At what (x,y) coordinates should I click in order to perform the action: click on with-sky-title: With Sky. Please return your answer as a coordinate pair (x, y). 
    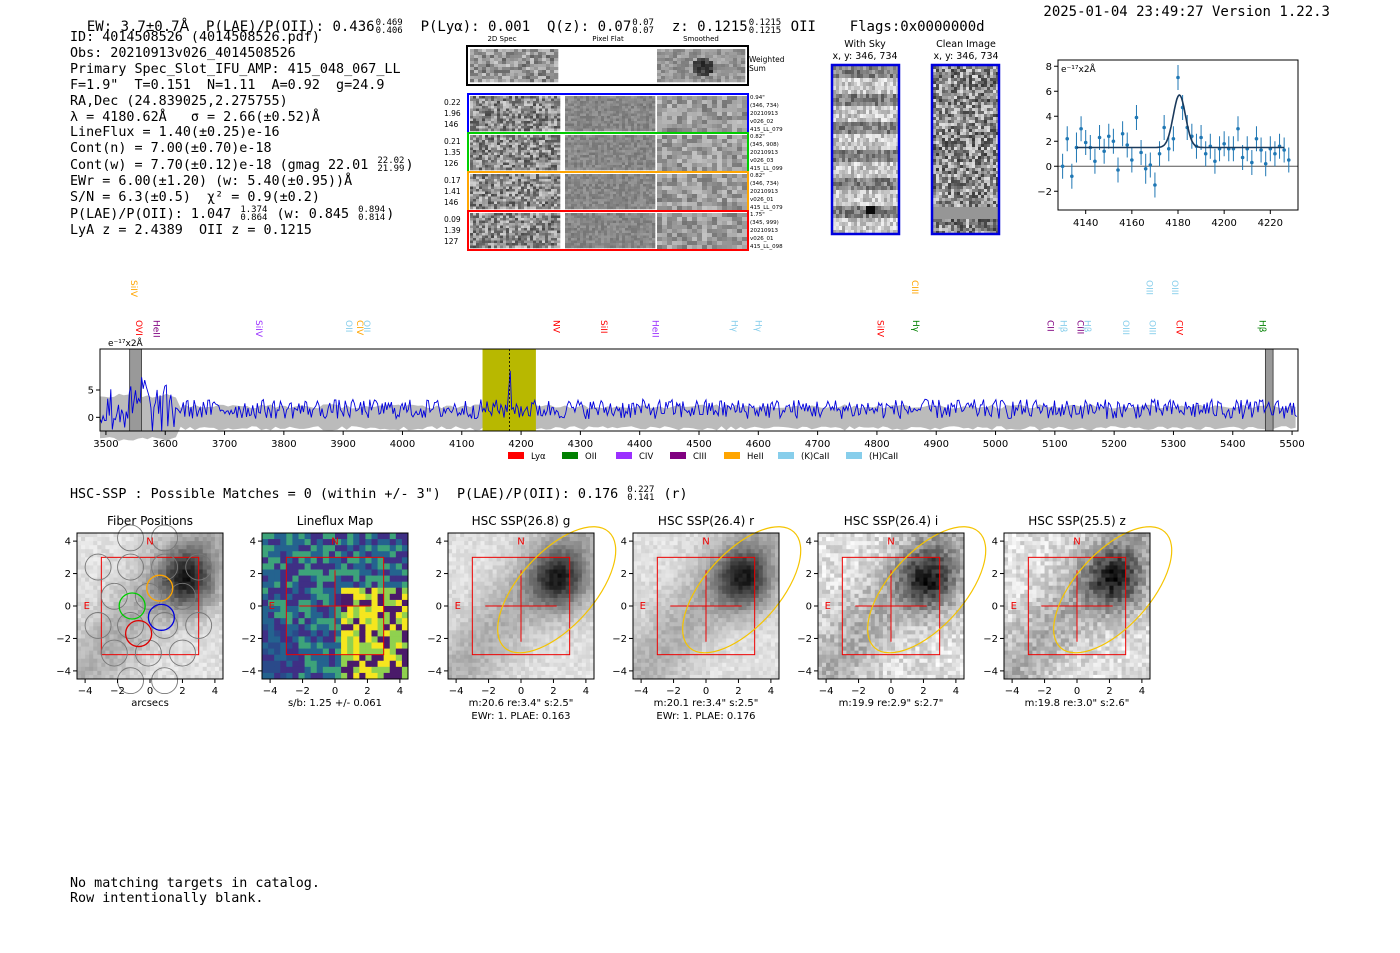
    Looking at the image, I should click on (865, 44).